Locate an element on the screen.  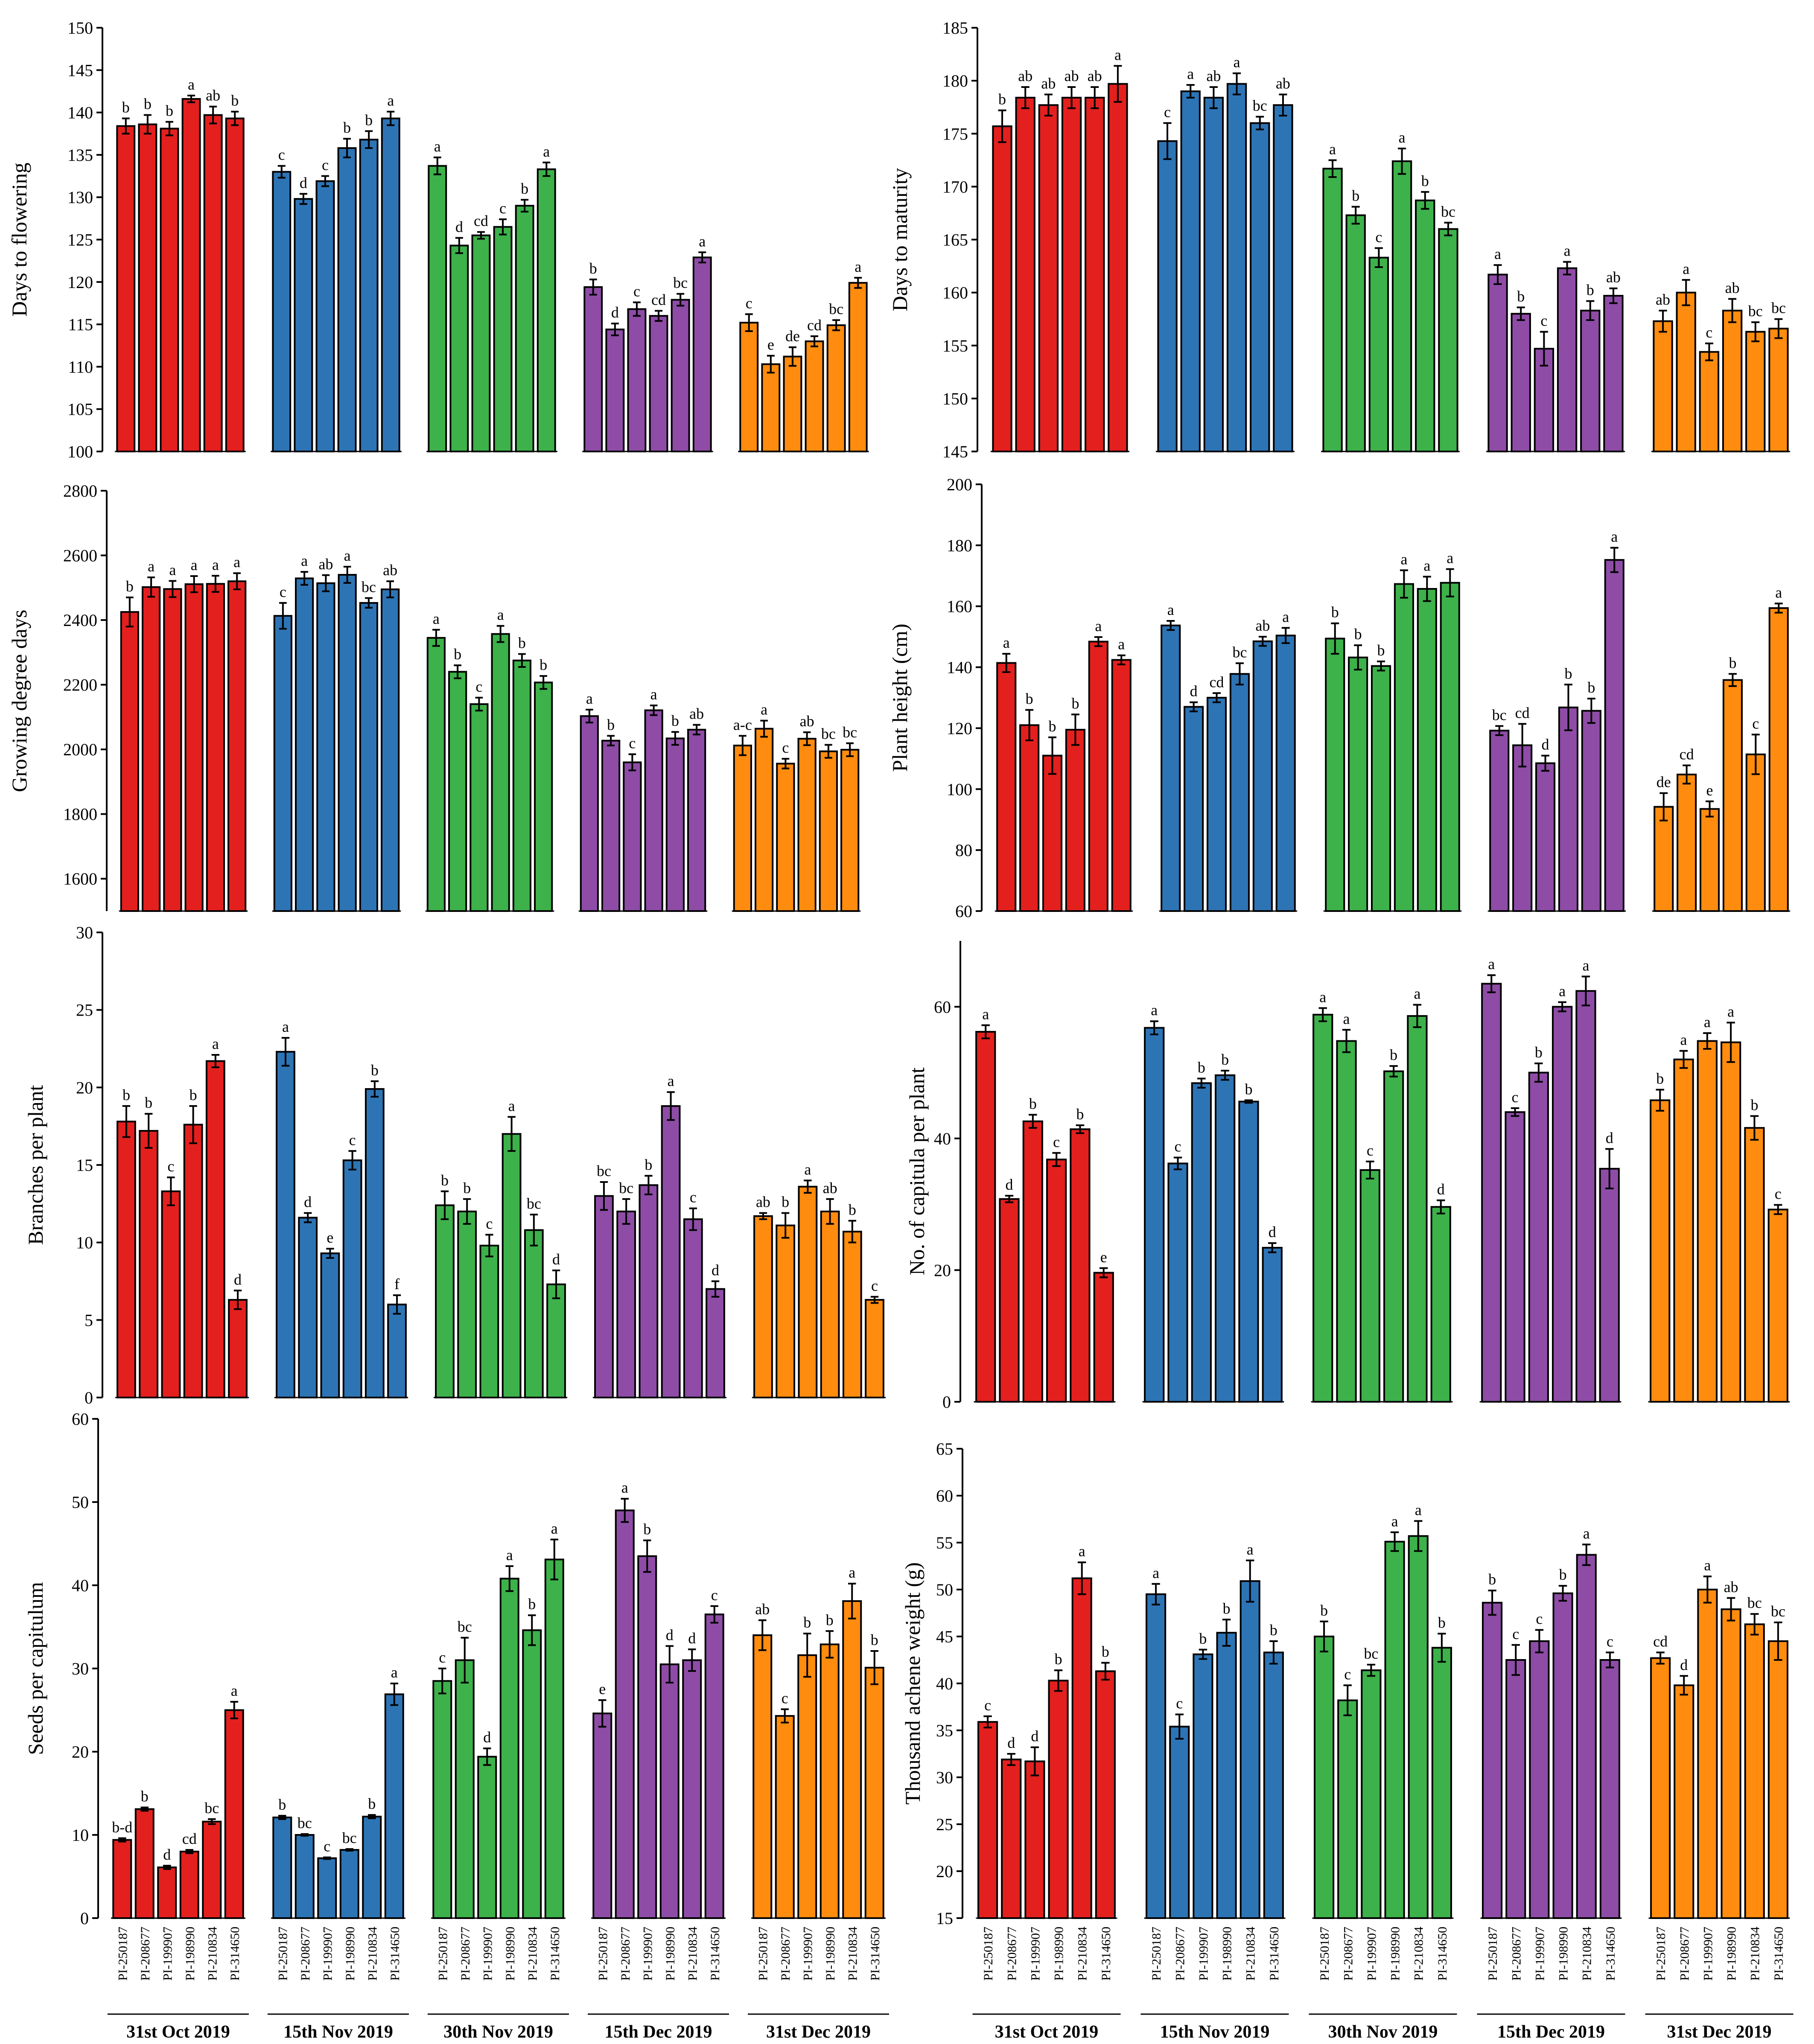
significance-letter: de is located at coordinates (792, 336).